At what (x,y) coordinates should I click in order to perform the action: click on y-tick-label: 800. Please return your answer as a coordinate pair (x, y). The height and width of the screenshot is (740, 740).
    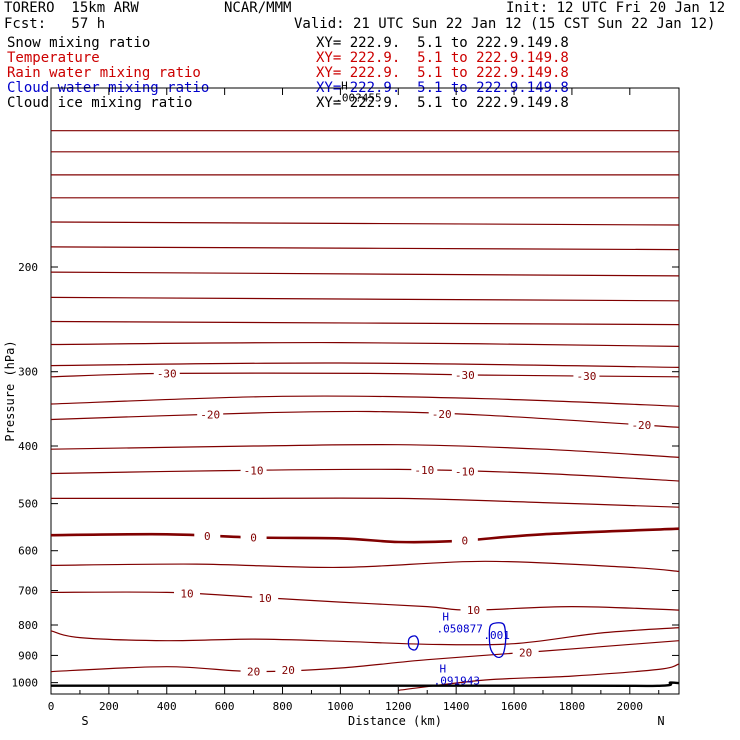
    Looking at the image, I should click on (28, 625).